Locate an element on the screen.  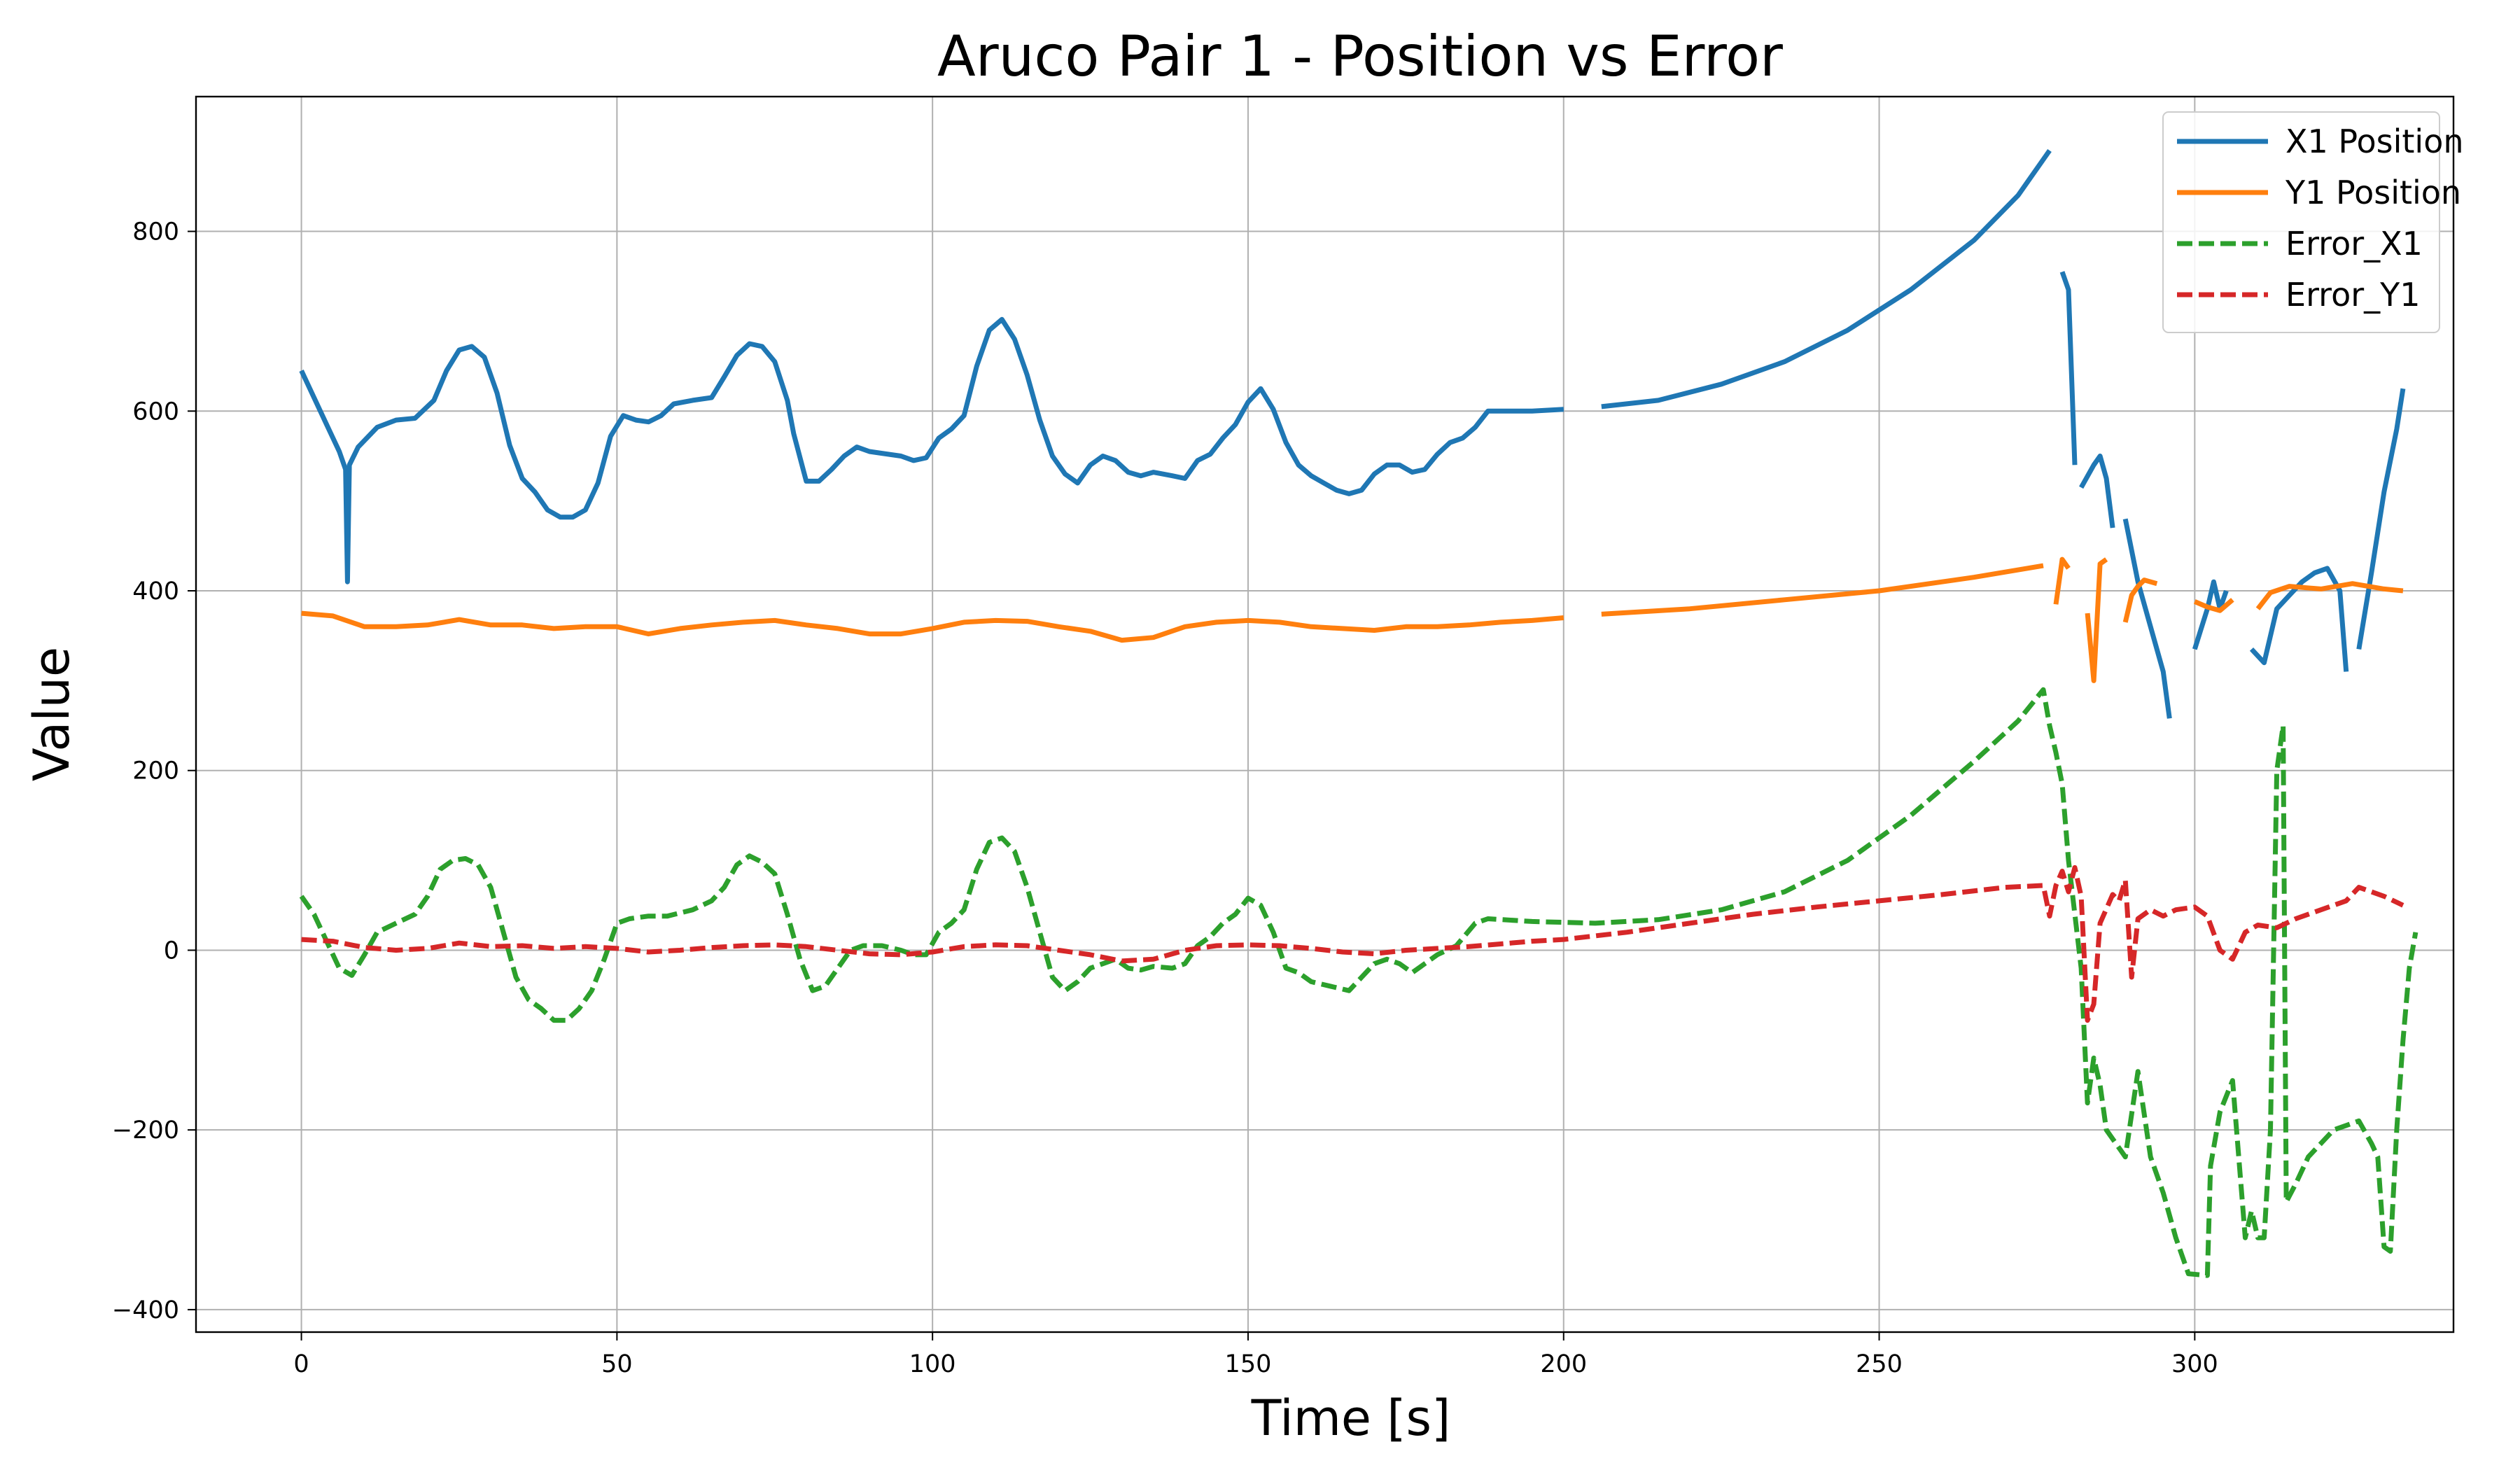
y-tick-label: −400 is located at coordinates (145, 1310).